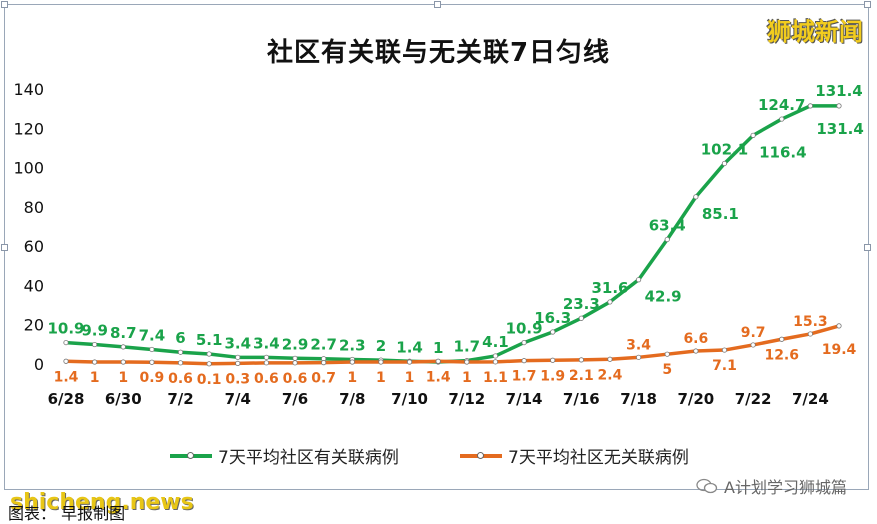 Image resolution: width=877 pixels, height=524 pixels. I want to click on x-tick-label: 6/28, so click(66, 399).